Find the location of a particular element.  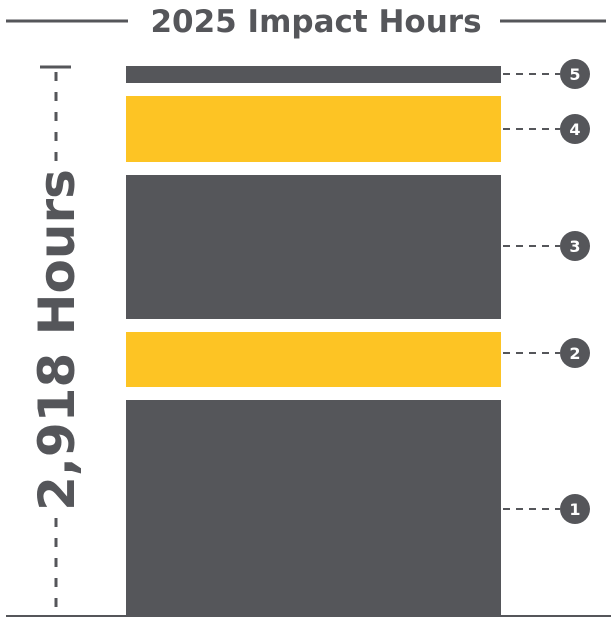

marker-label-1: 1 is located at coordinates (574, 509).